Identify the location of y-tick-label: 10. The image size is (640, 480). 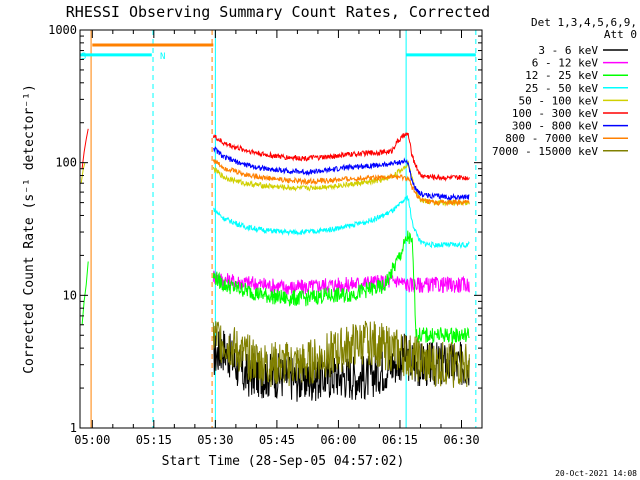
(70, 295).